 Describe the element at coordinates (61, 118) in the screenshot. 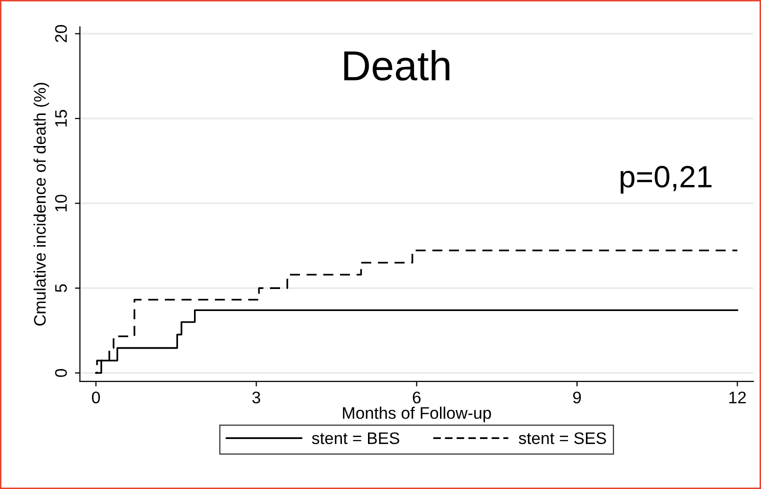

I see `y-tick-label: 15` at that location.